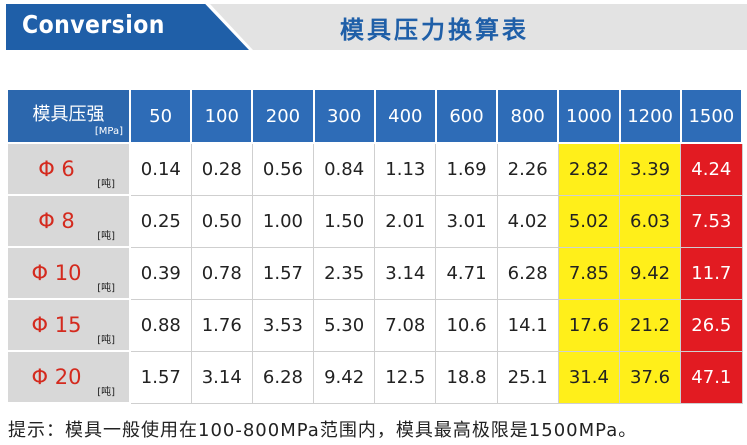  I want to click on value-cell-limit: 4.24, so click(711, 169).